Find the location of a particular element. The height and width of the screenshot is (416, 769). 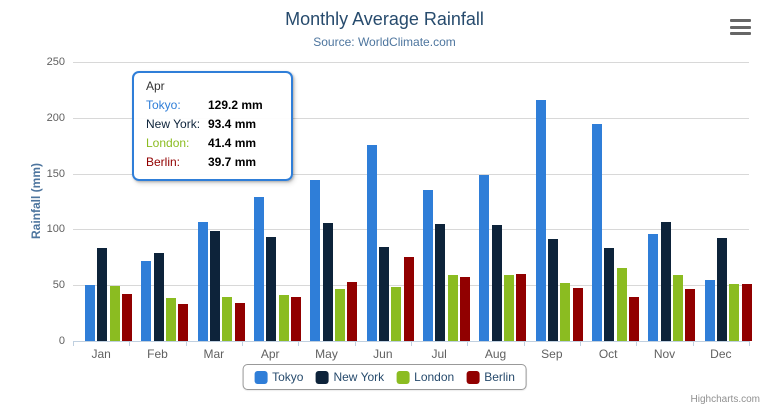

bar-new-york-mar is located at coordinates (214, 286).